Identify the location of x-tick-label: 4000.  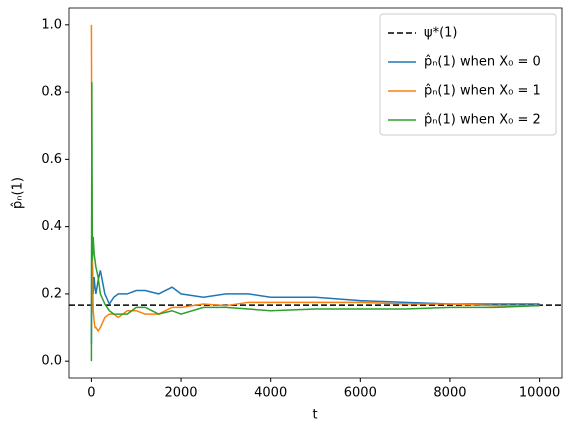
(270, 393).